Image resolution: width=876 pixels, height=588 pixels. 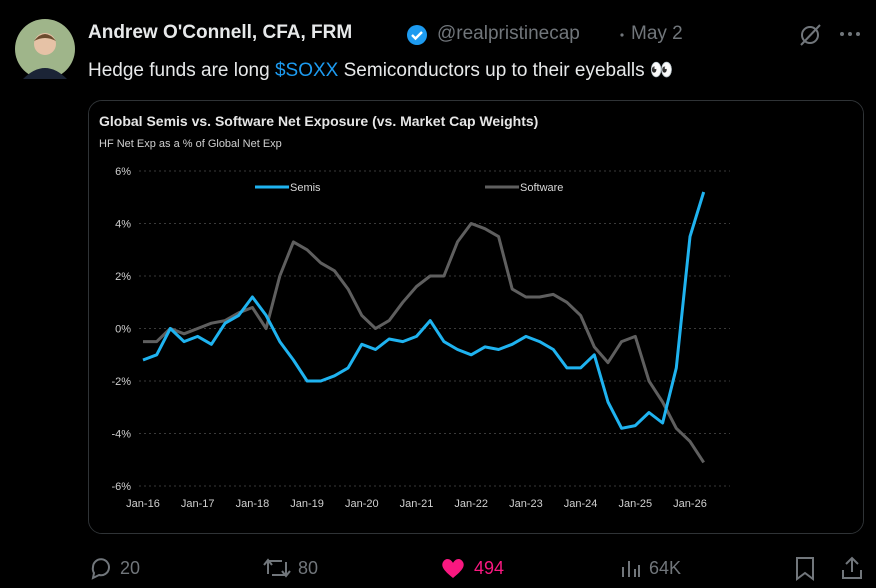 What do you see at coordinates (631, 569) in the screenshot?
I see `views-icon` at bounding box center [631, 569].